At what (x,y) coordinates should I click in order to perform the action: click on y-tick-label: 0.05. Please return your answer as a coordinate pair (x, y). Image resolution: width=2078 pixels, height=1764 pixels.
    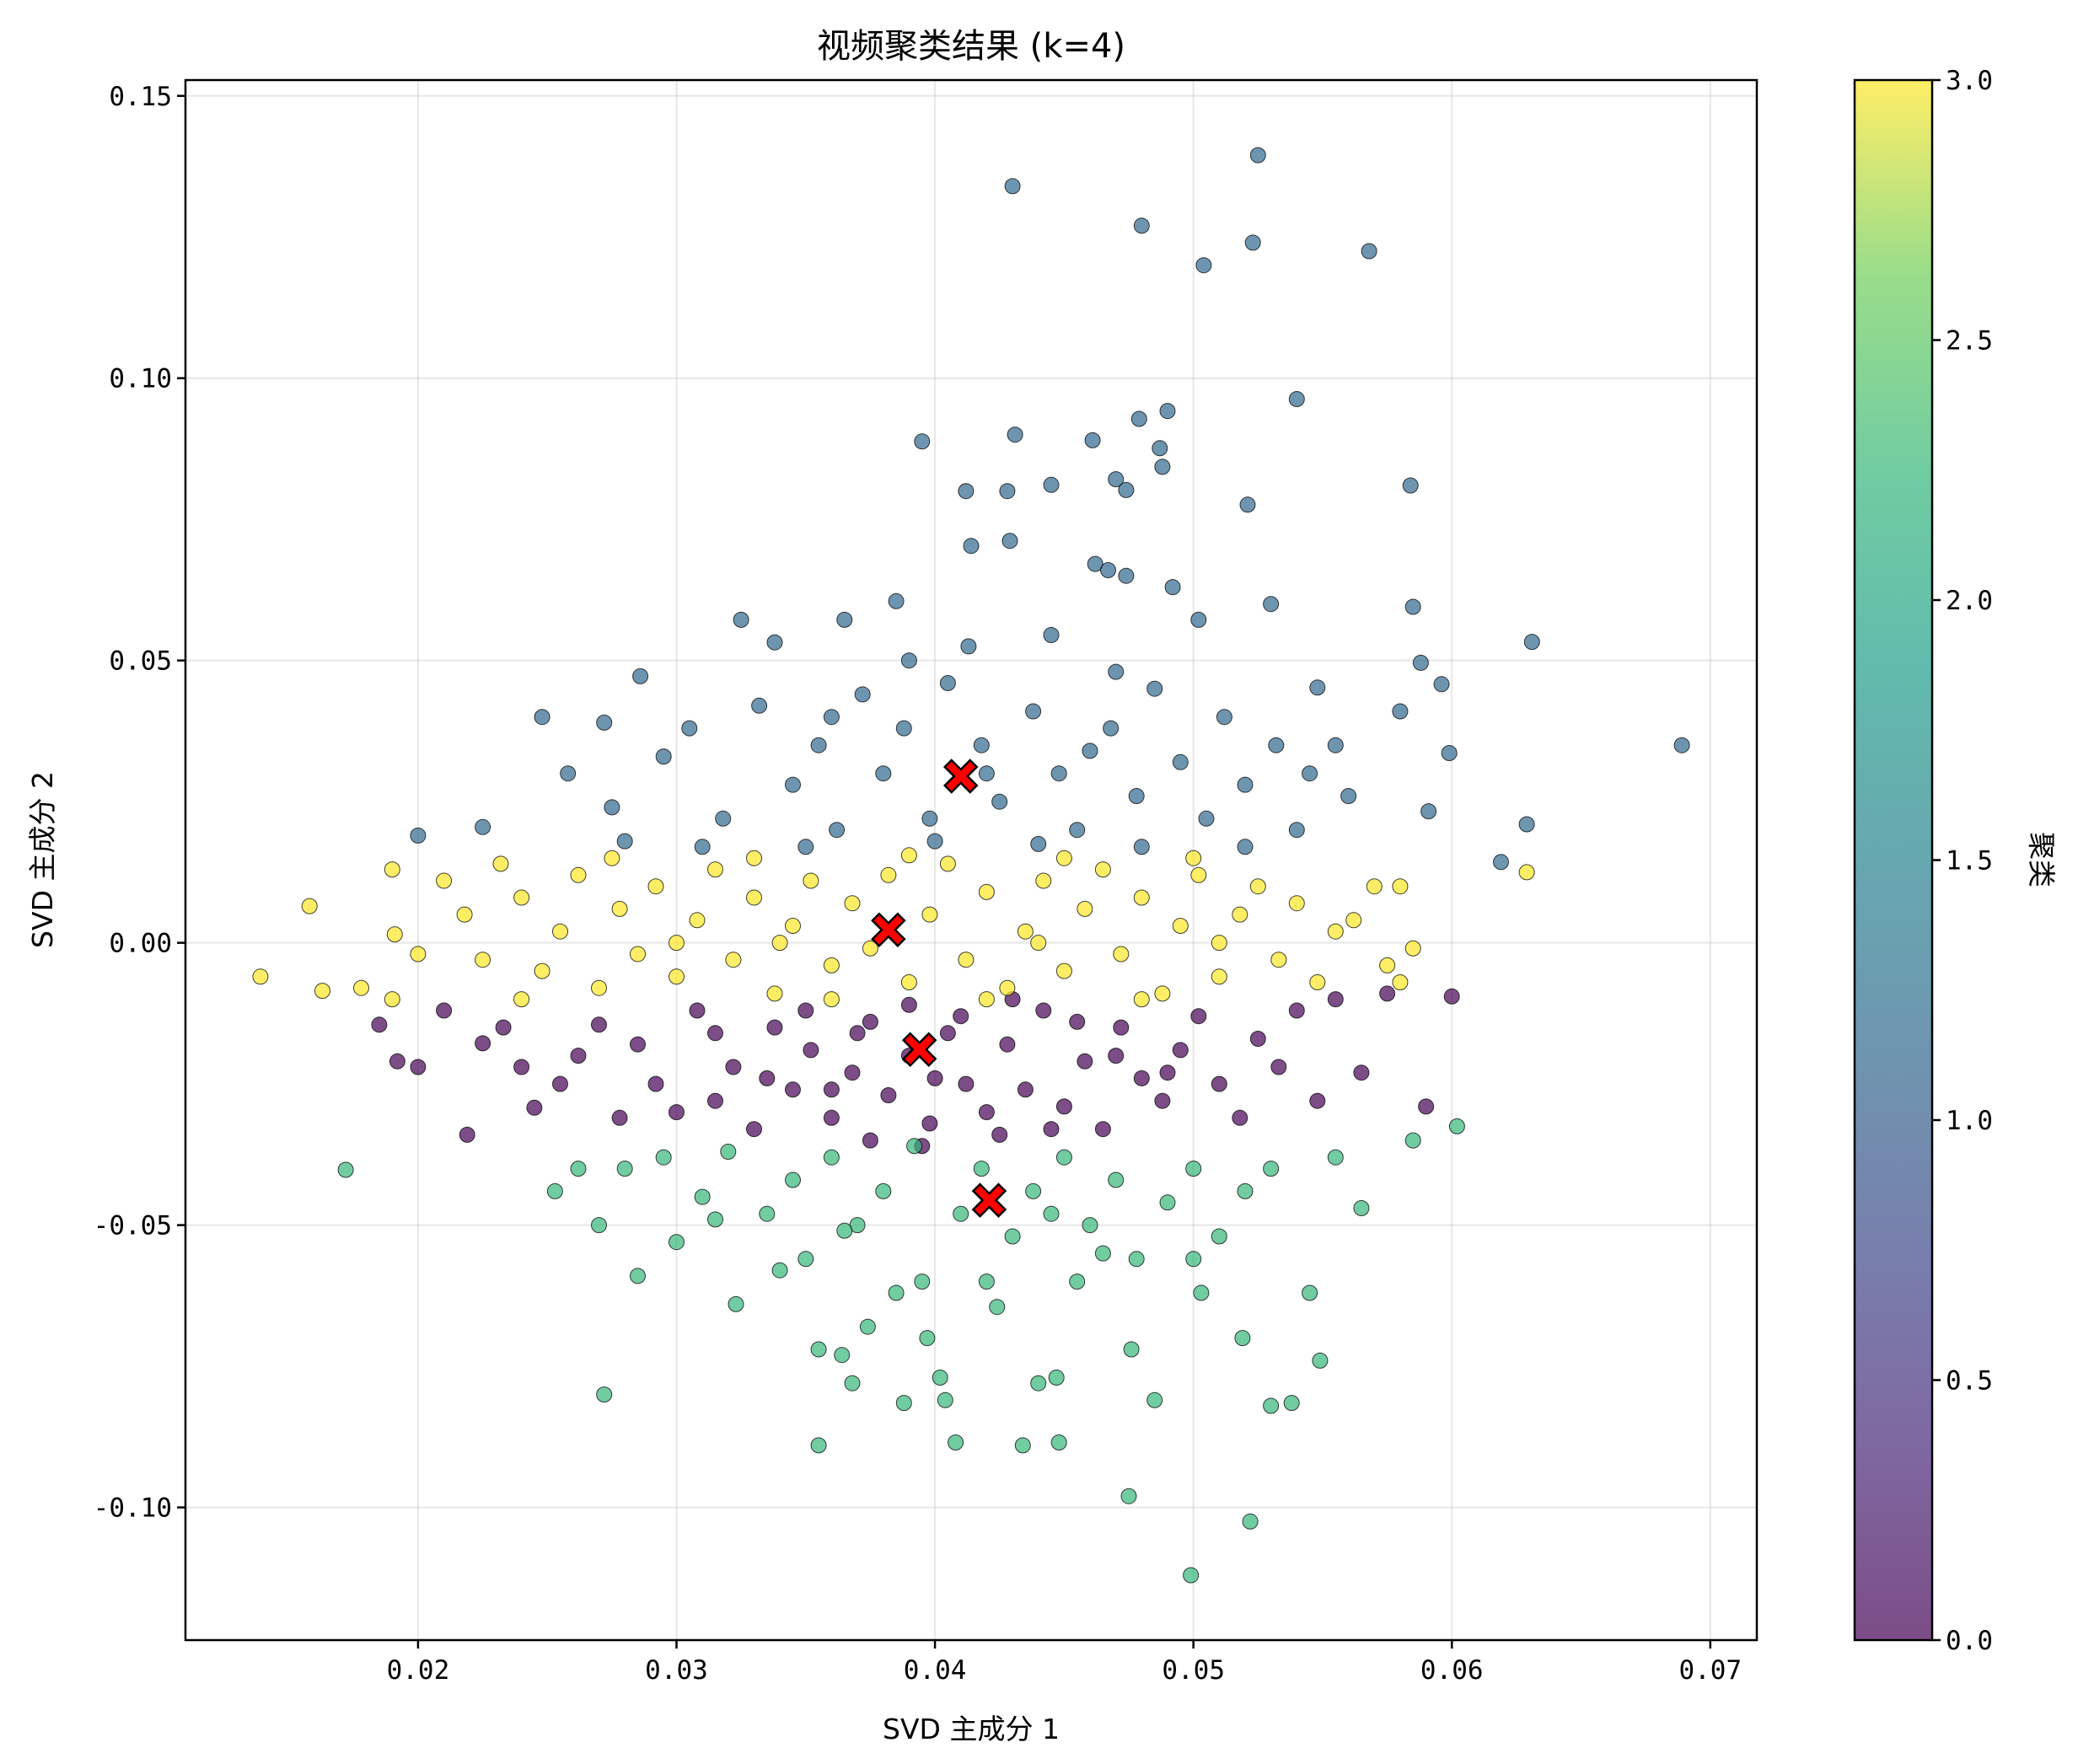
    Looking at the image, I should click on (140, 661).